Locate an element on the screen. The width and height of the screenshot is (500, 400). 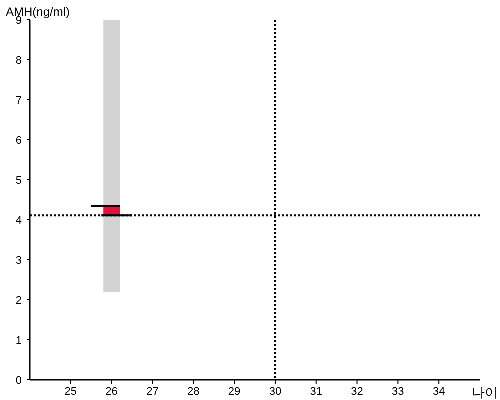
x-tick-label: 31 is located at coordinates (316, 392).